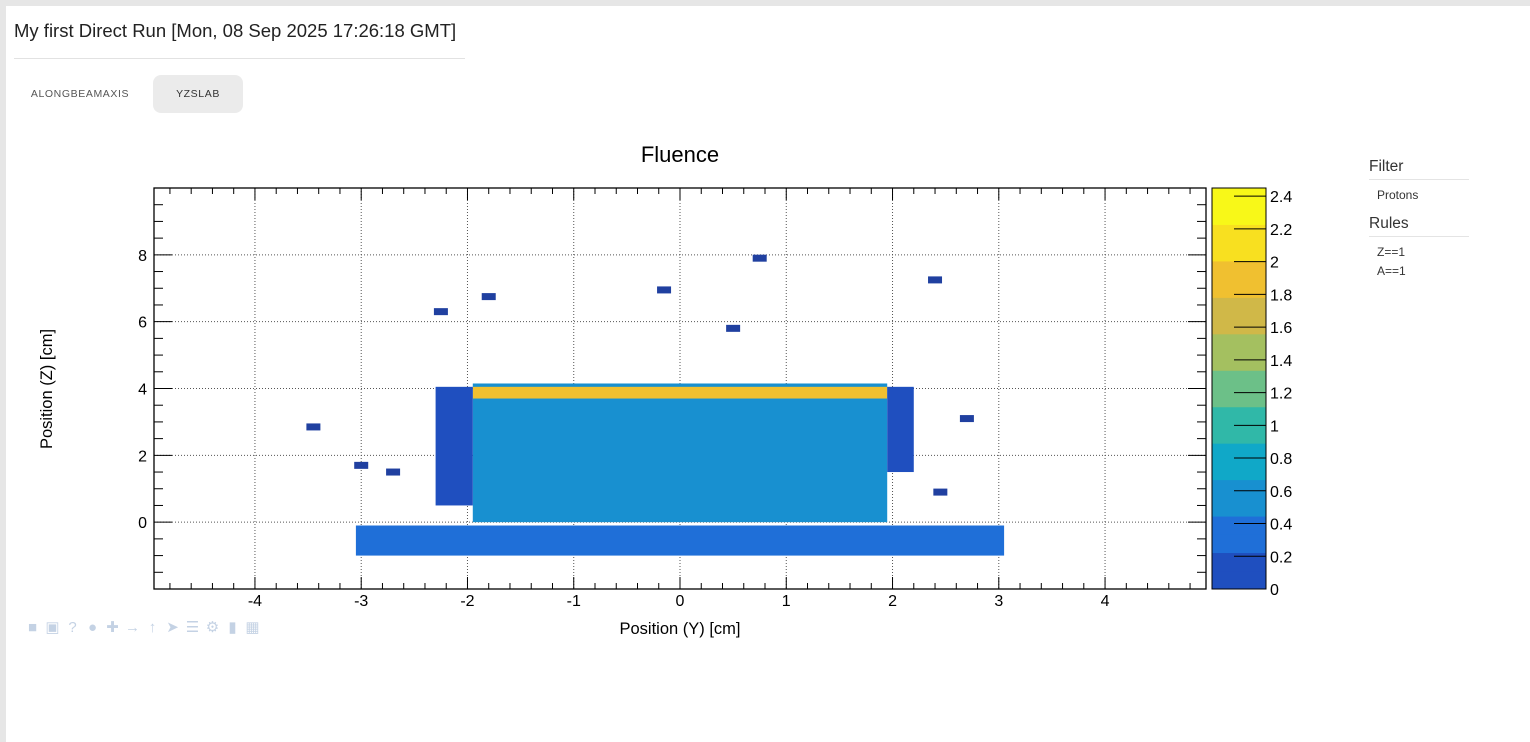  I want to click on x-axis-label: Position (Y) [cm], so click(679, 629).